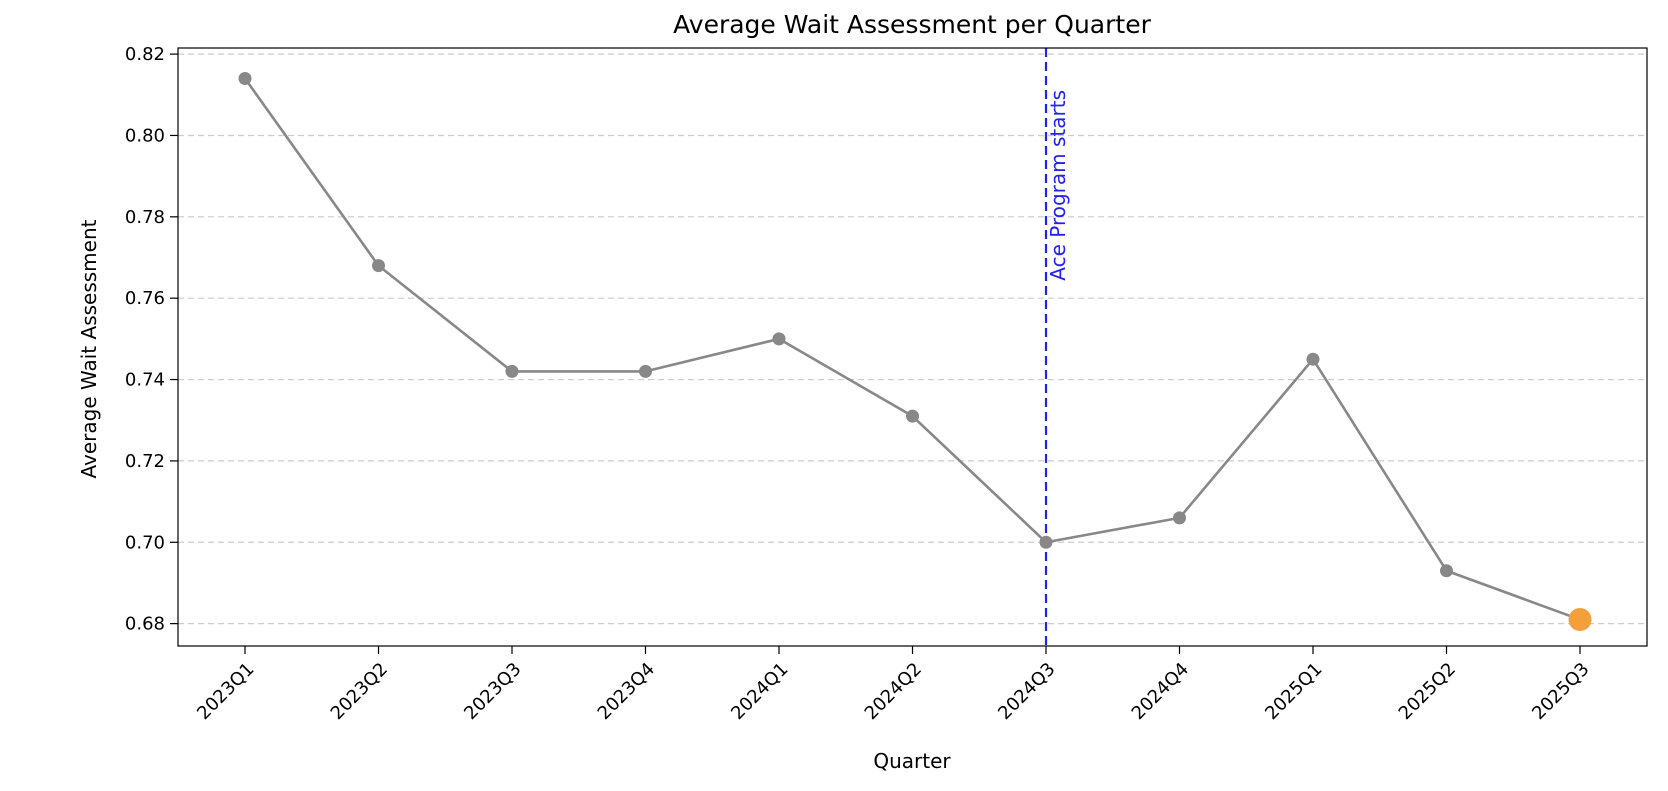  Describe the element at coordinates (912, 761) in the screenshot. I see `x-axis-label: Quarter` at that location.